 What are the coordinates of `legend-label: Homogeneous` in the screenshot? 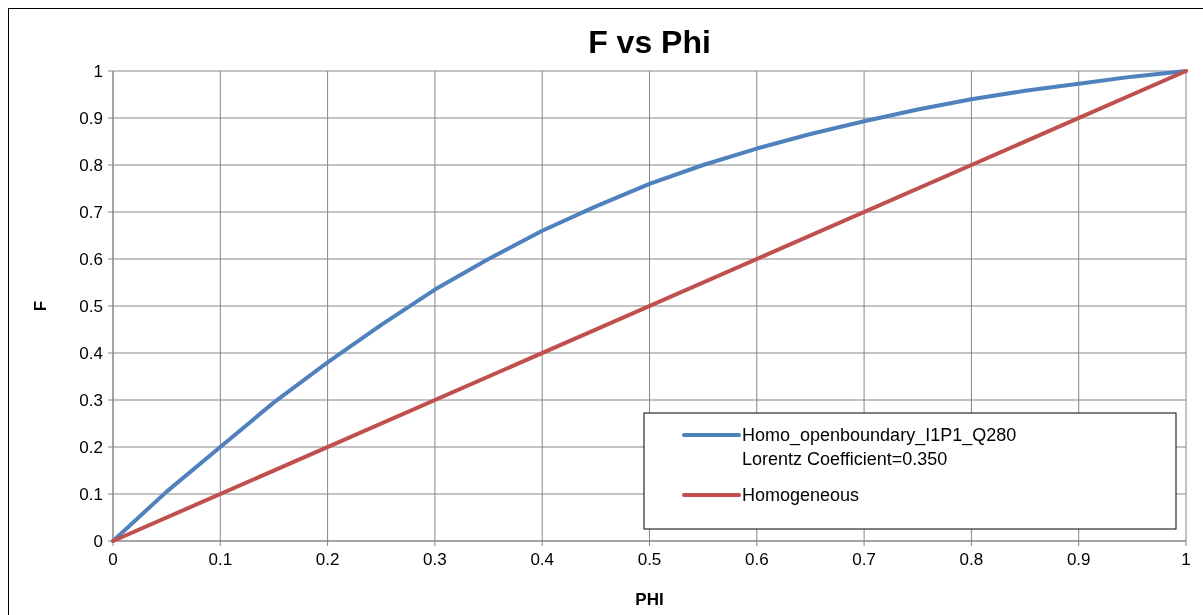 It's located at (801, 495).